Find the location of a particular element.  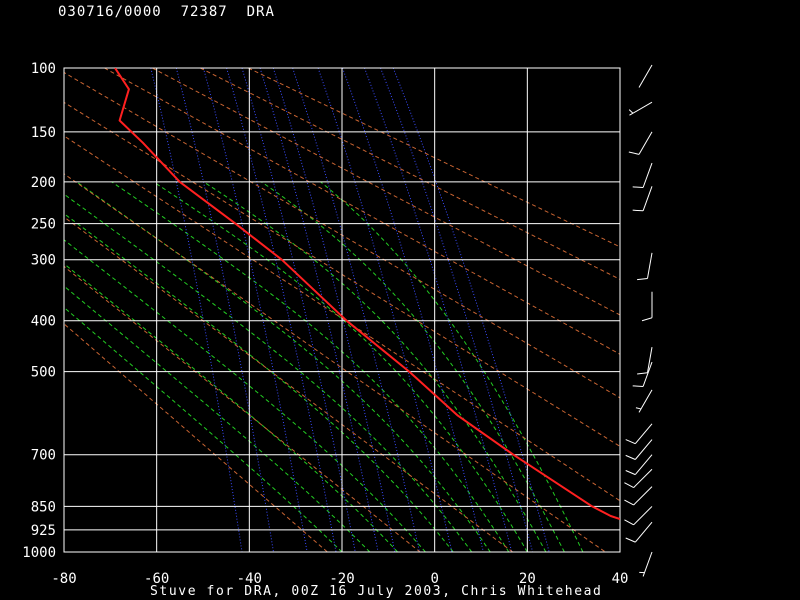

wind-barbs is located at coordinates (638, 320).